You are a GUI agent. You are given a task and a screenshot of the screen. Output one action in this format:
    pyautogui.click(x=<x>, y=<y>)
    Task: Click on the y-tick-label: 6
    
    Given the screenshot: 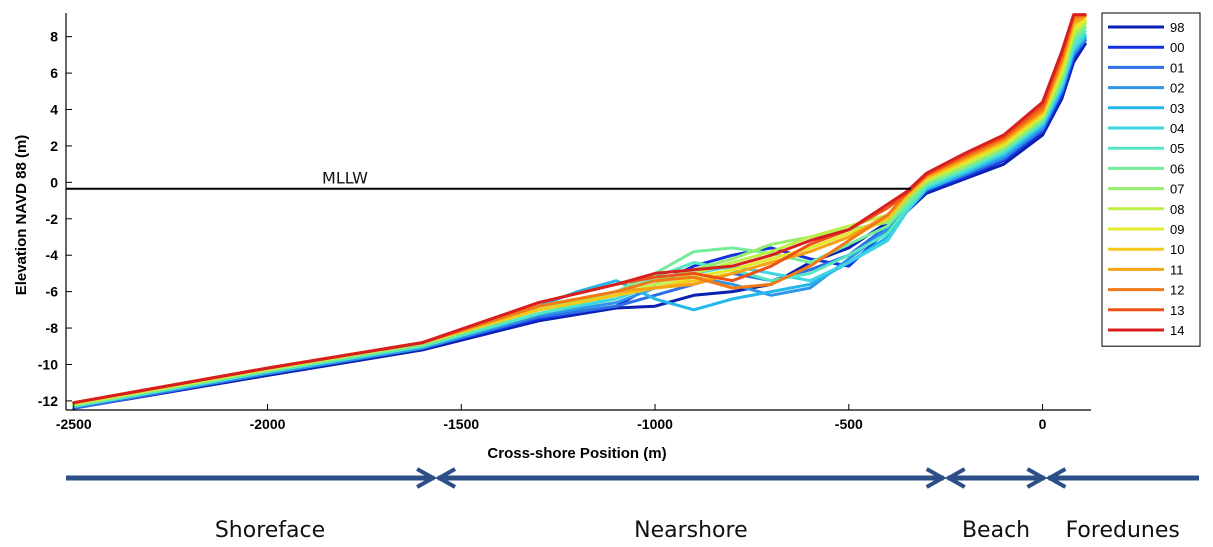 What is the action you would take?
    pyautogui.click(x=54, y=73)
    